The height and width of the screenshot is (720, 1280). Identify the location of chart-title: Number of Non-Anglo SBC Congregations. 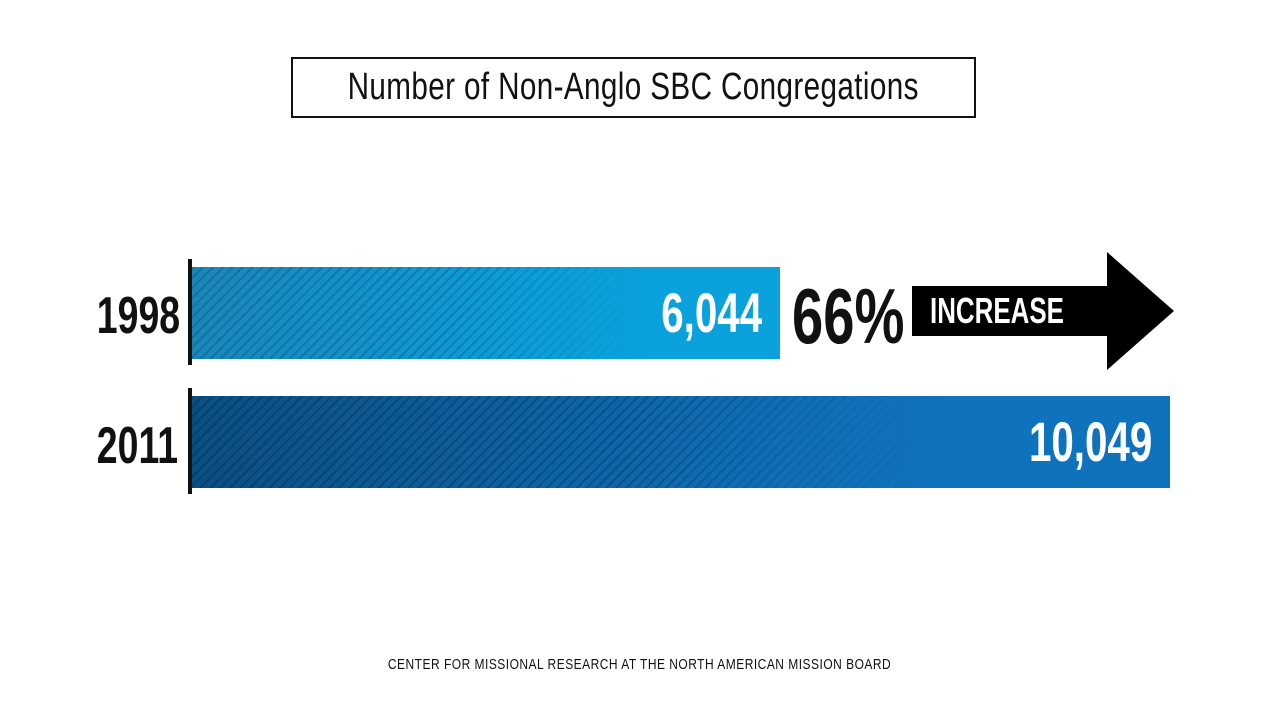
(633, 87).